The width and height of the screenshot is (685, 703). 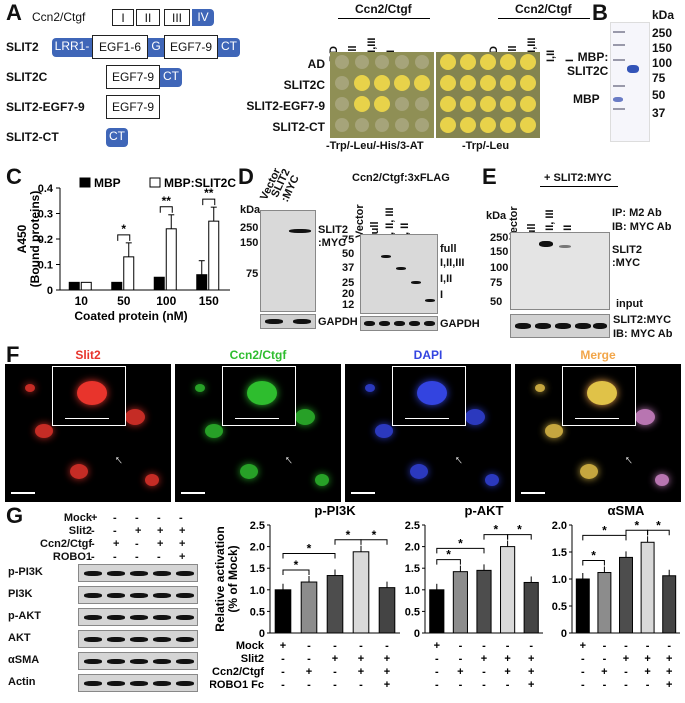 I want to click on e-marker: 250, so click(x=499, y=238).